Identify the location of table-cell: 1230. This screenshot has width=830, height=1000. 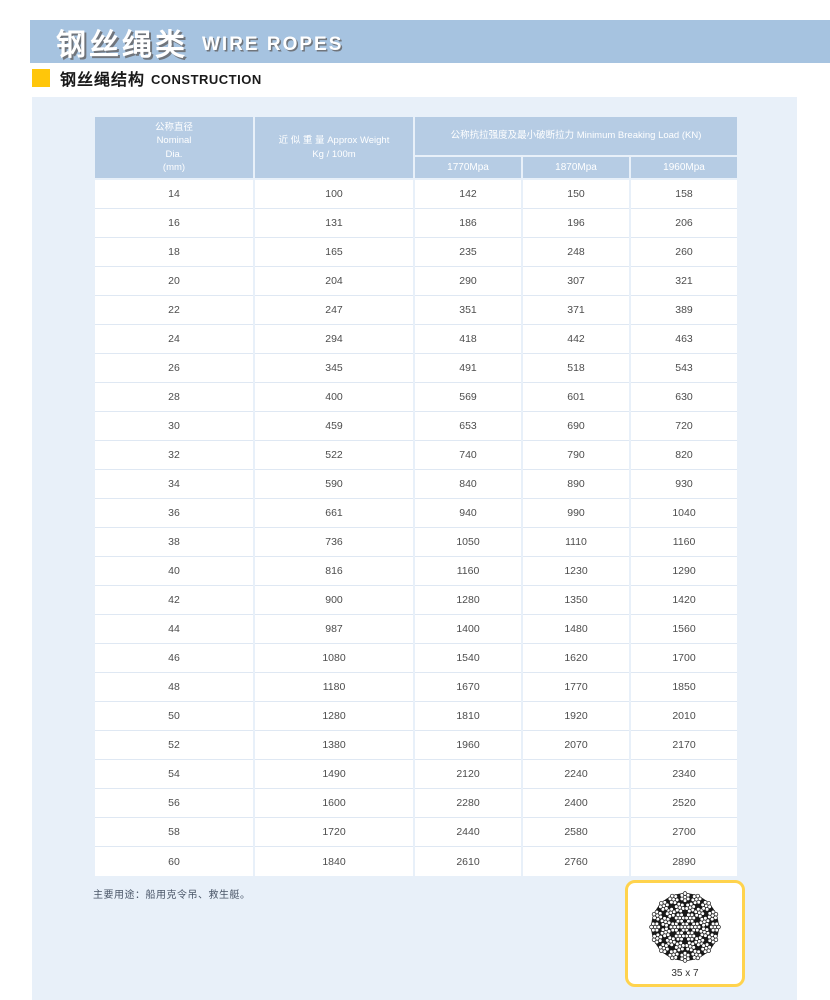
(576, 571).